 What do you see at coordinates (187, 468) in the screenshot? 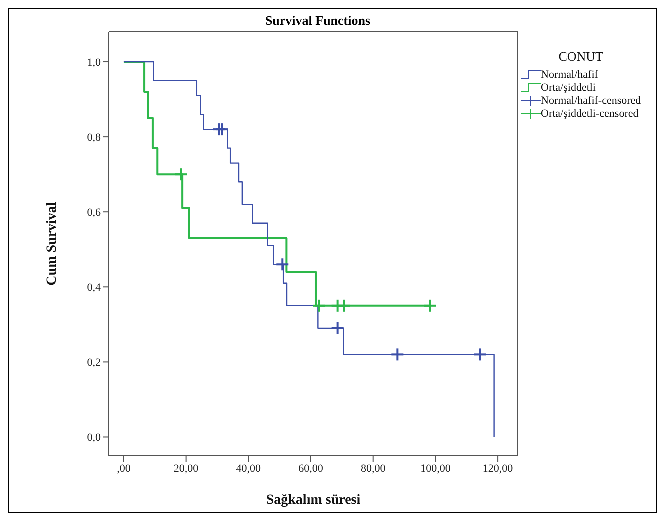
I see `x-tick-label: 20,00` at bounding box center [187, 468].